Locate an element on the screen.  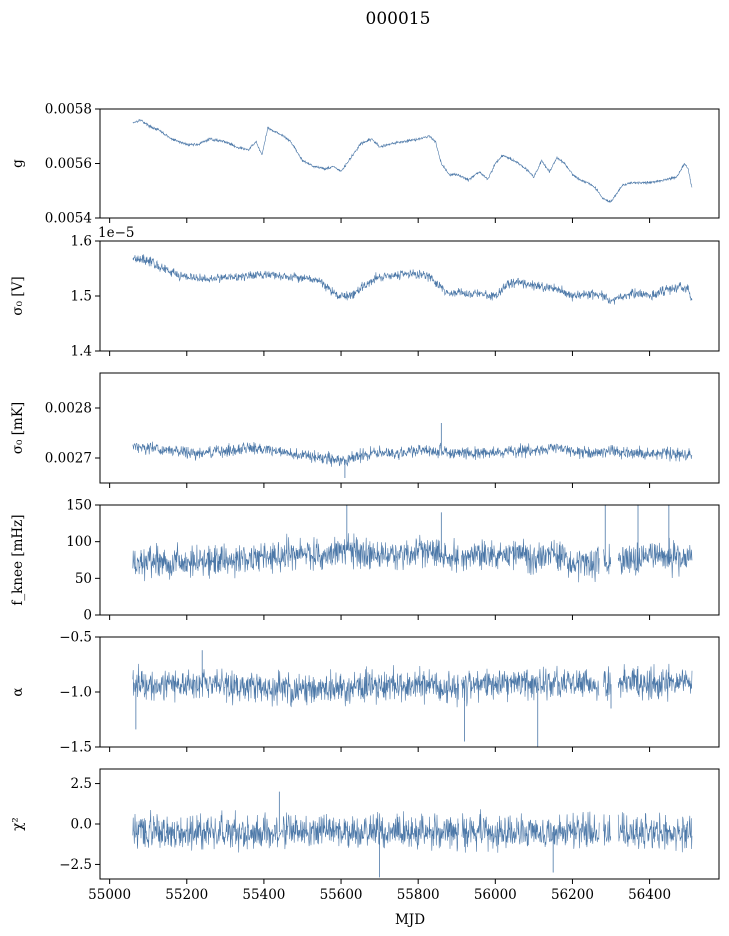
panel-2: 1.4 1.5 1.6 σ₀ [V] 1e−5 is located at coordinates (365, 292).